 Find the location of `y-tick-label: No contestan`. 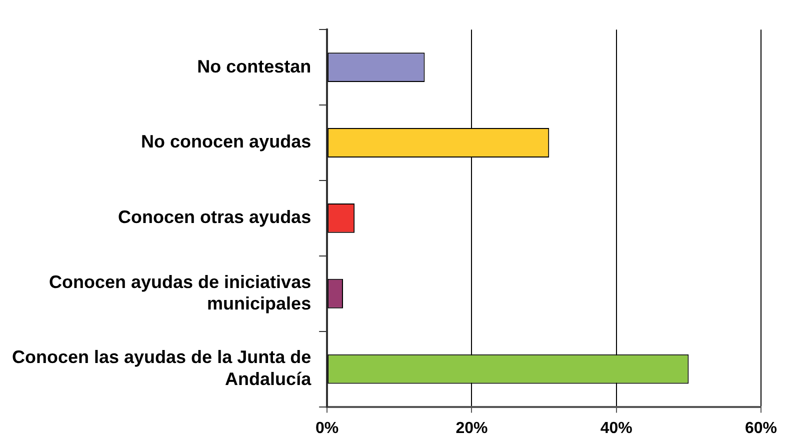

y-tick-label: No contestan is located at coordinates (254, 66).